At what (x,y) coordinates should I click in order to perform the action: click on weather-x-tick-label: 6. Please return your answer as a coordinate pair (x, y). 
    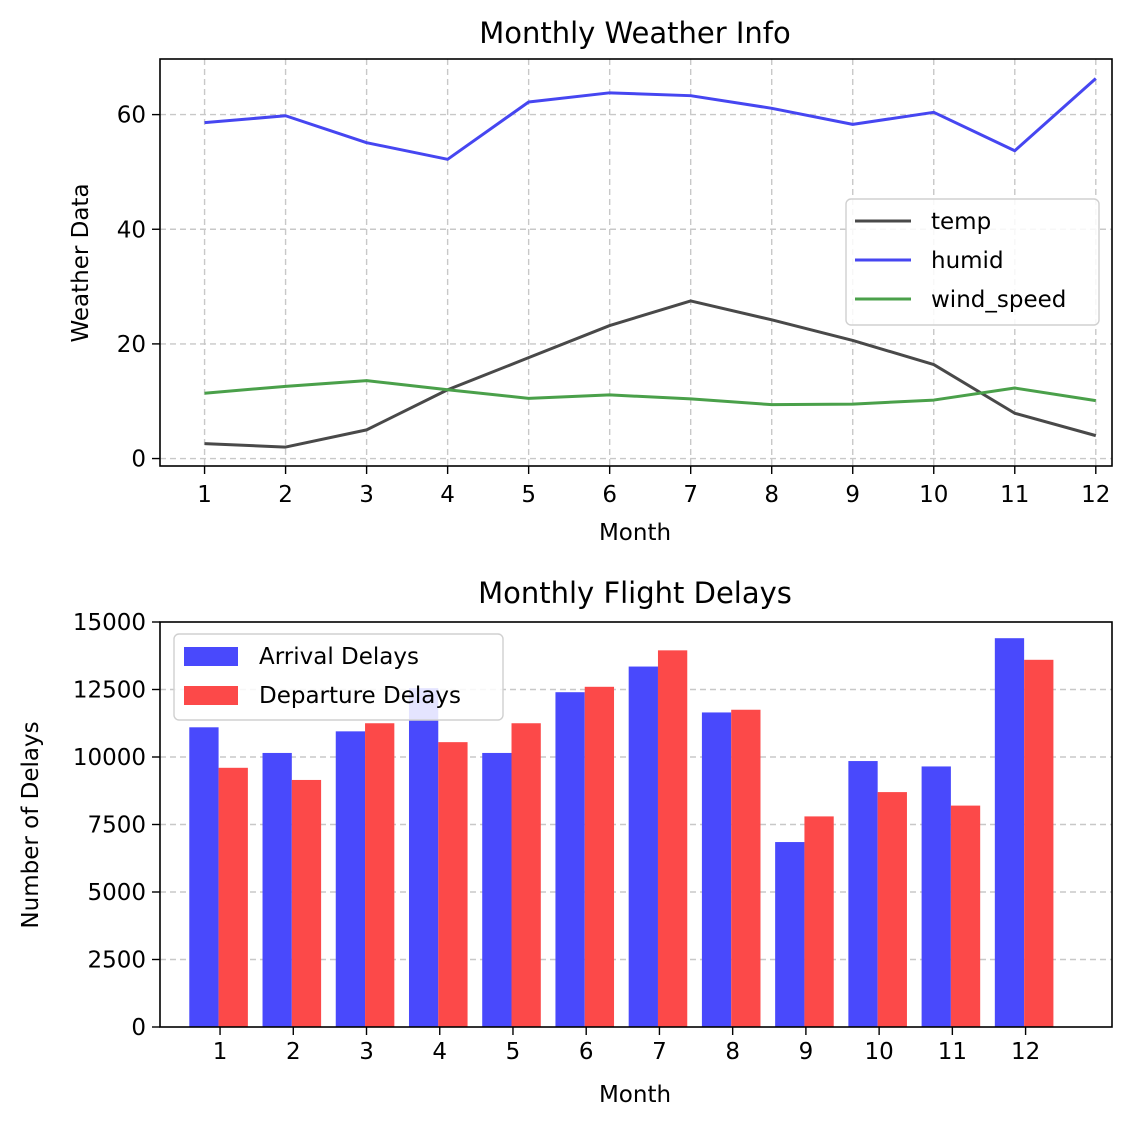
    Looking at the image, I should click on (609, 495).